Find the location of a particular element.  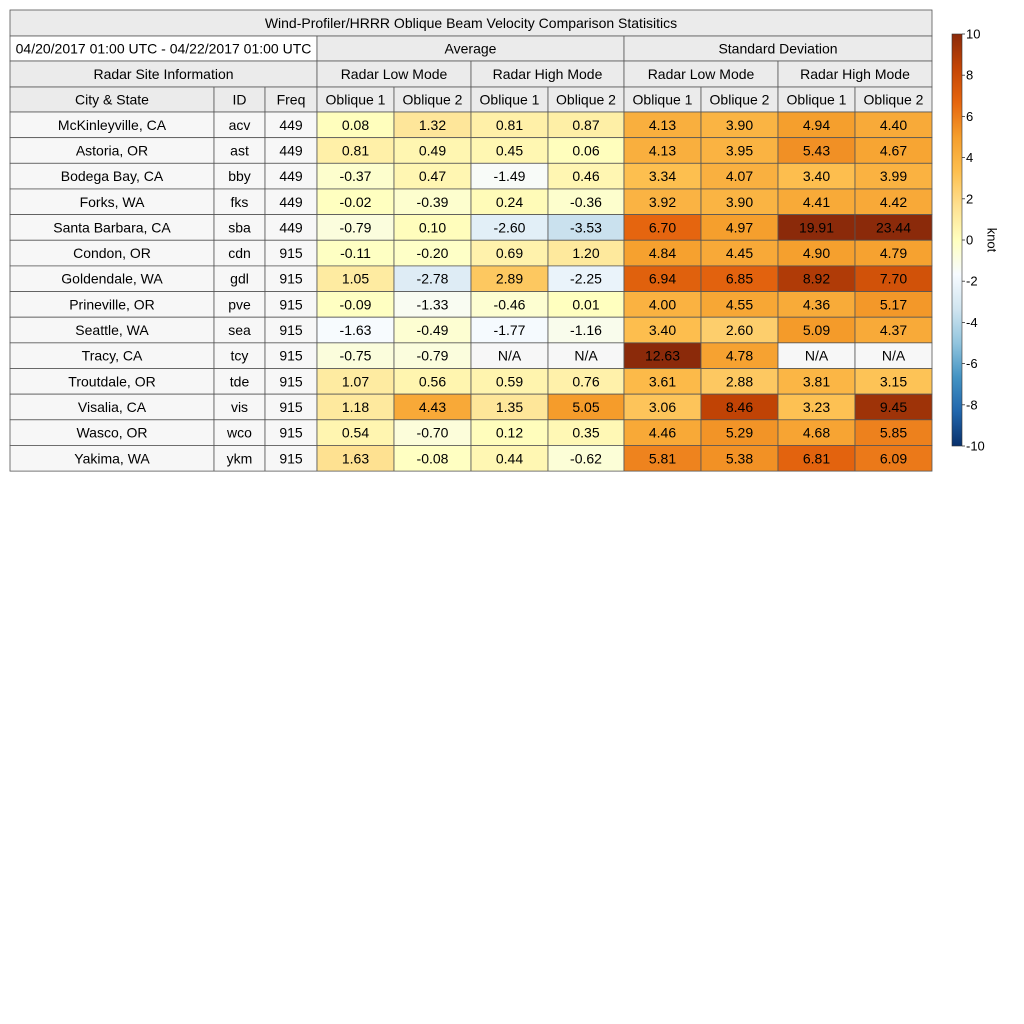

value-label: 23.44 is located at coordinates (893, 227).